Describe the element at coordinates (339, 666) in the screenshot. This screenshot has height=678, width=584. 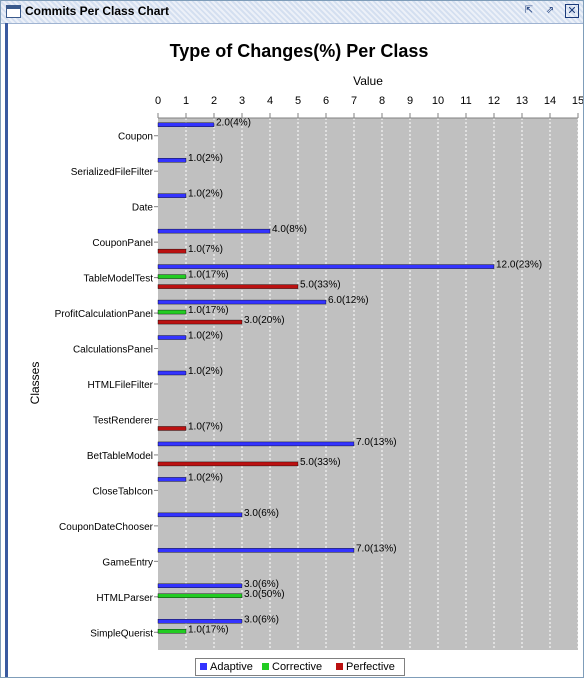
I see `legend-swatch-perfective` at that location.